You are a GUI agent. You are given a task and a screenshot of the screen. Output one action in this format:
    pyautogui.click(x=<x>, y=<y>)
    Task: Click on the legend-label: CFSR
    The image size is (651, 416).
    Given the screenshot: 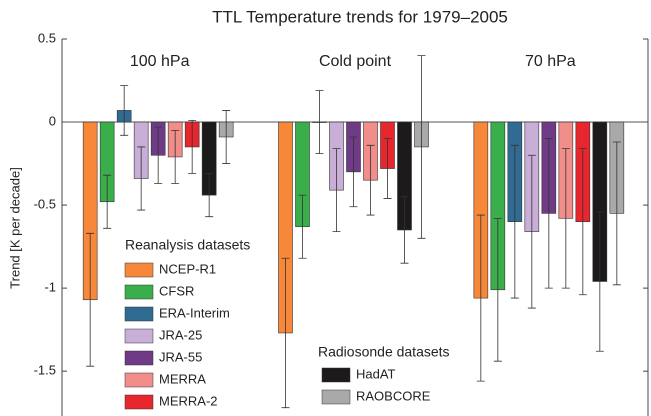 What is the action you would take?
    pyautogui.click(x=176, y=290)
    